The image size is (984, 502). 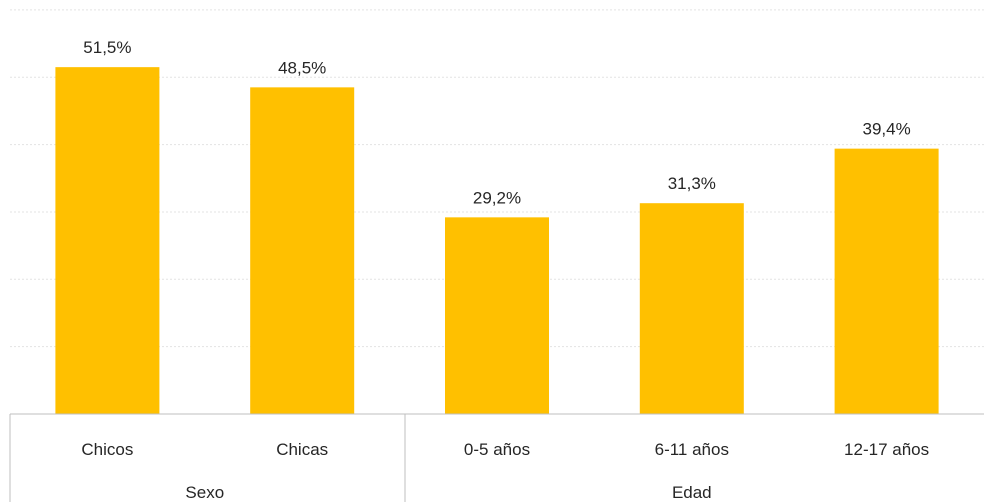 I want to click on tick-labels: Chicos Chicas 0-5 años 6-11 años 12-17 años, so click(x=505, y=449).